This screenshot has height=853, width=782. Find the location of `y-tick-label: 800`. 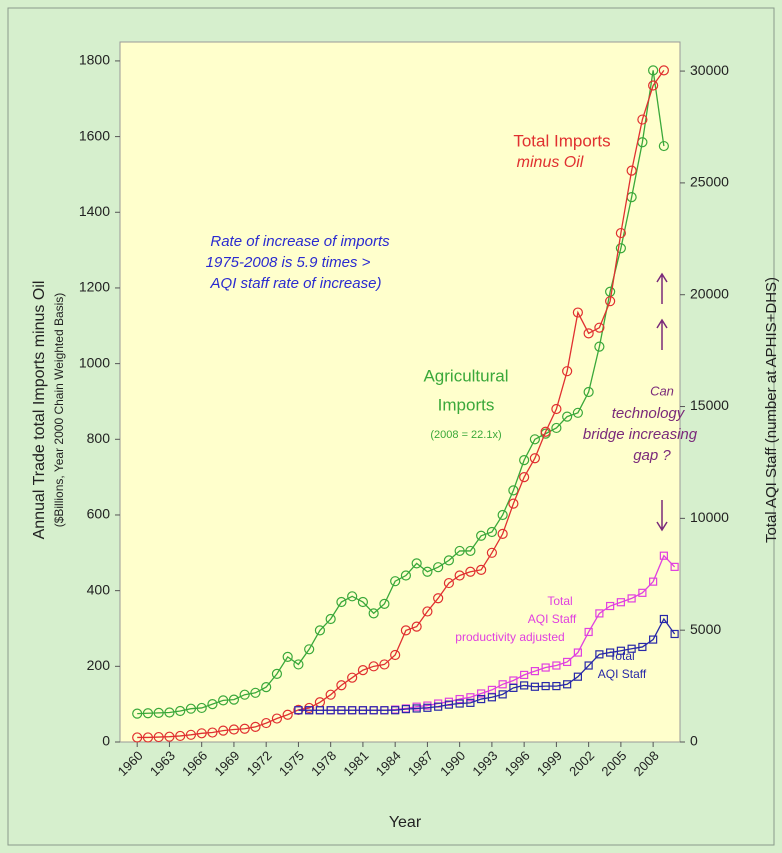

y-tick-label: 800 is located at coordinates (99, 438).